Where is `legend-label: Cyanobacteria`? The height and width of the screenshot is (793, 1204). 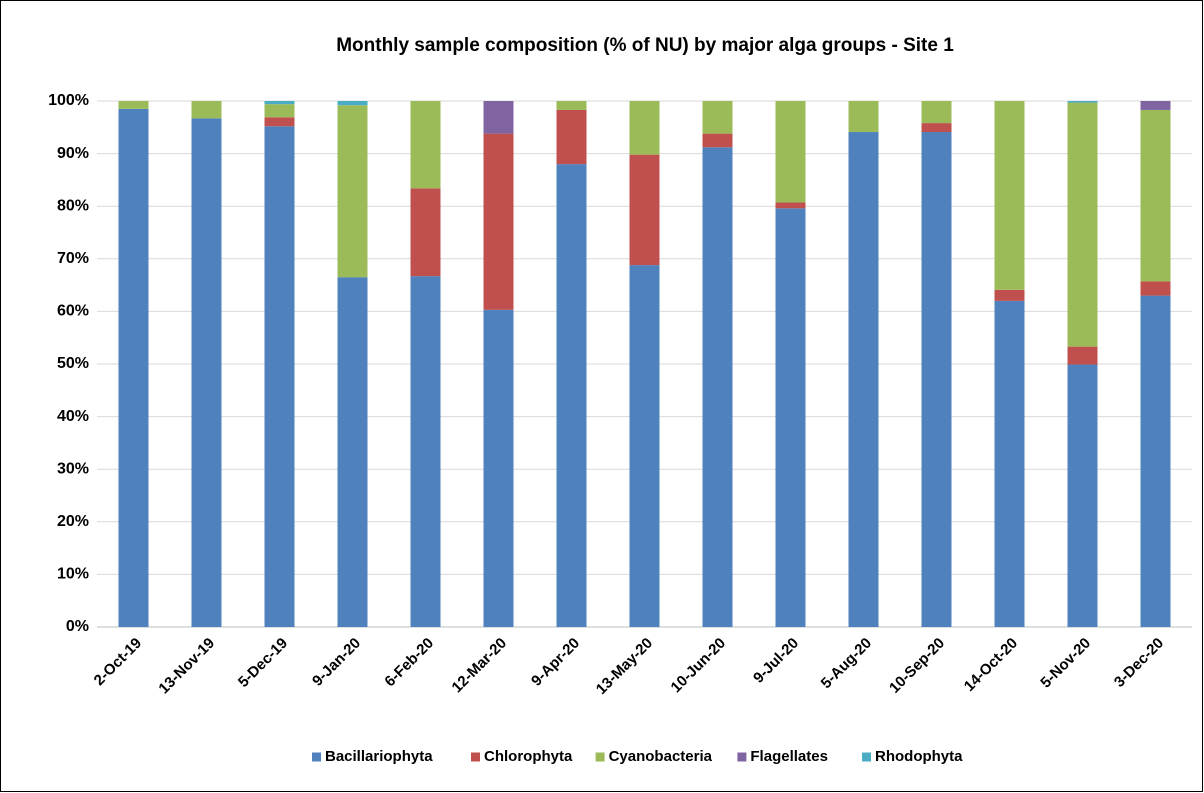 legend-label: Cyanobacteria is located at coordinates (661, 756).